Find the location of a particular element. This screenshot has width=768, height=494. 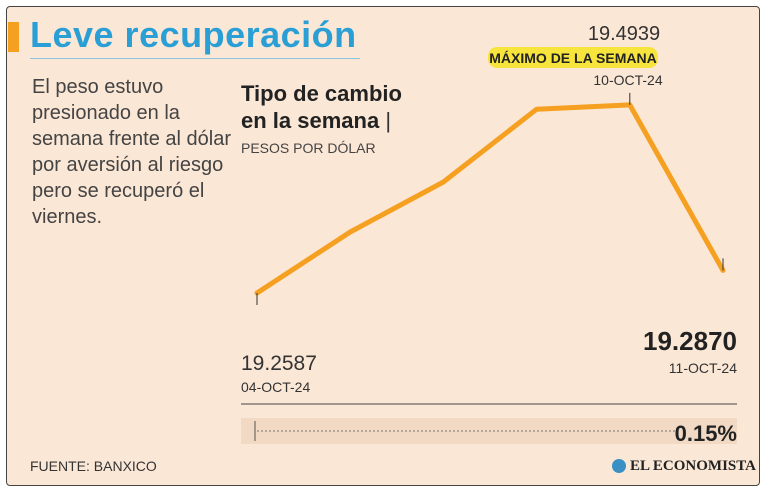

brand-logo: EL ECONOMISTA is located at coordinates (684, 466).